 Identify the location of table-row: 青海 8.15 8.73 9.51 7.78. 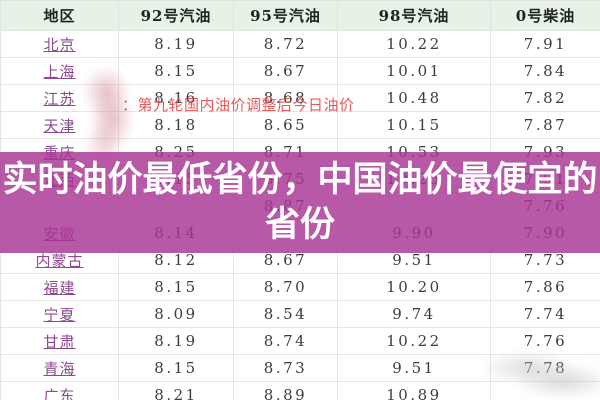
(300, 368).